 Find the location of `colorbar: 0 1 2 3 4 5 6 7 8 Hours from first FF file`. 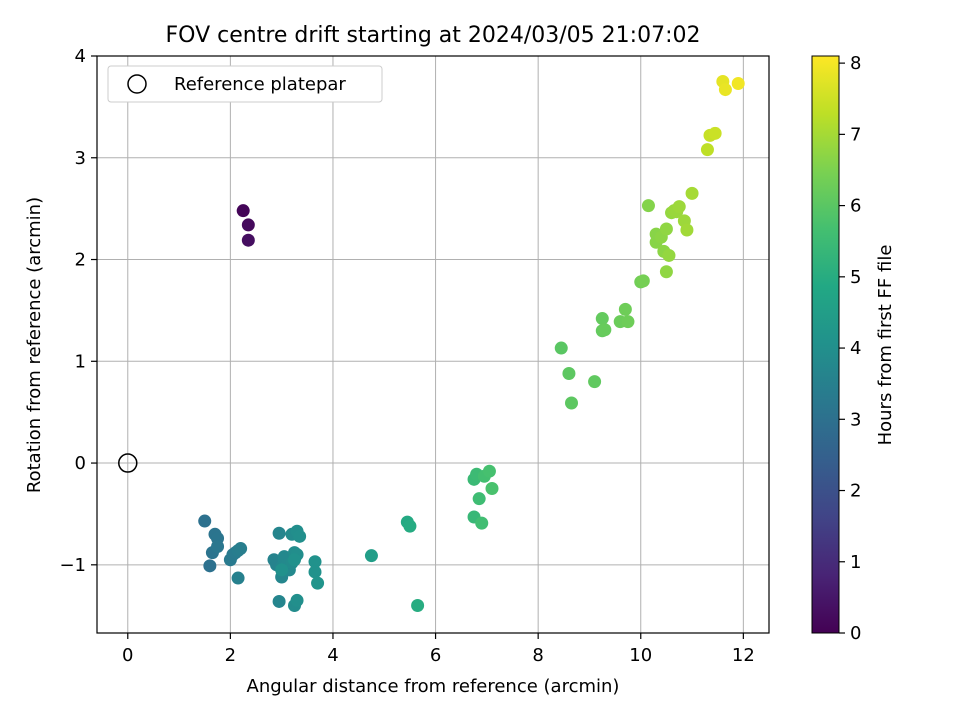

colorbar: 0 1 2 3 4 5 6 7 8 Hours from first FF file is located at coordinates (853, 348).